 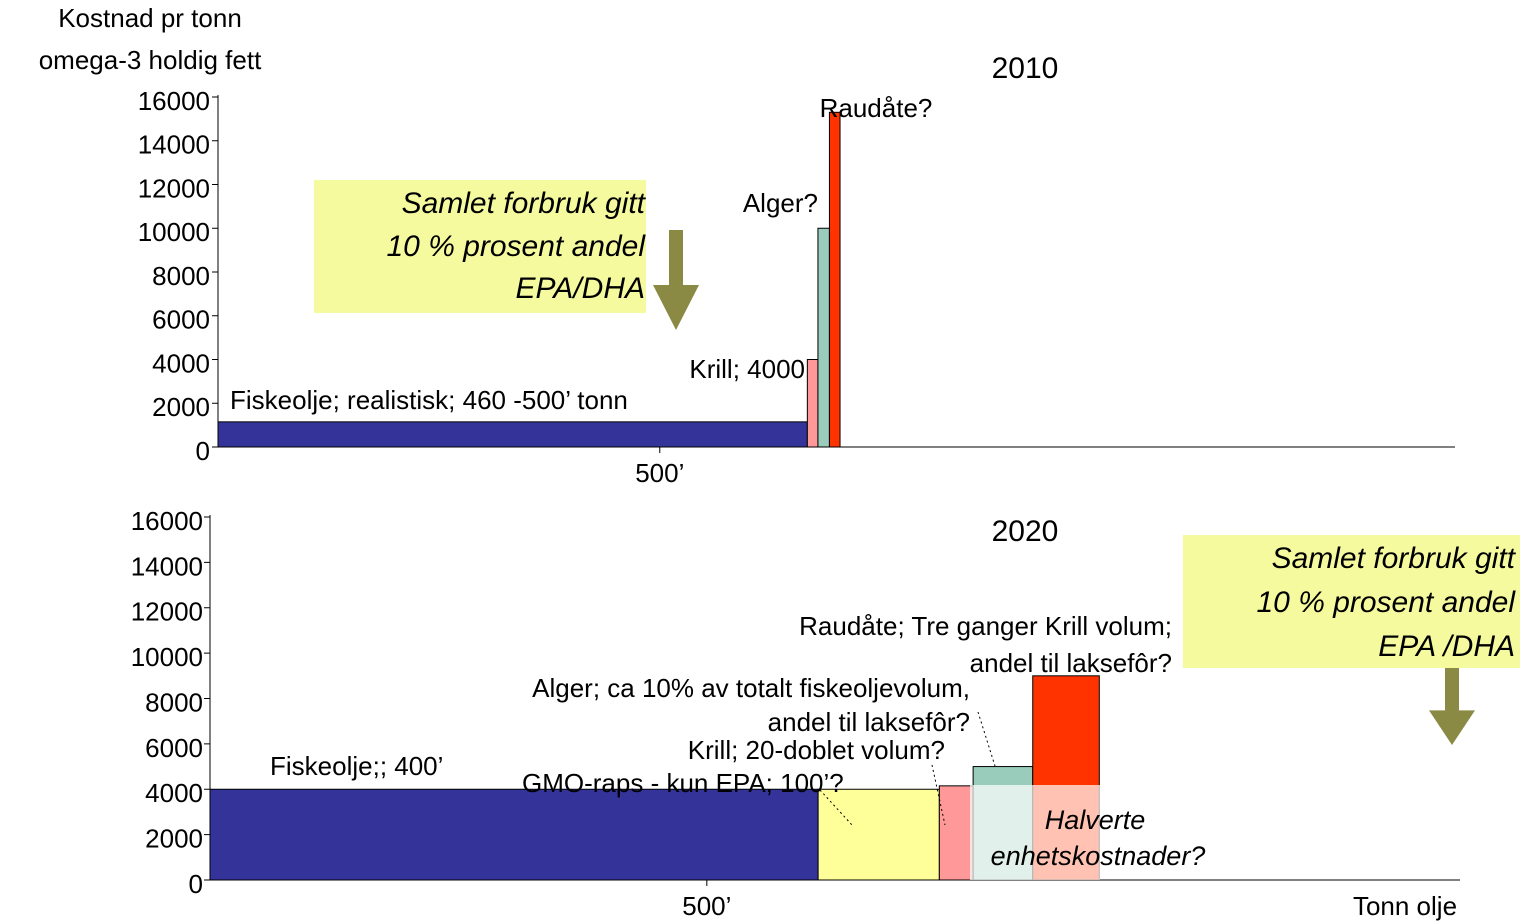 I want to click on note-overlay, so click(x=1035, y=832).